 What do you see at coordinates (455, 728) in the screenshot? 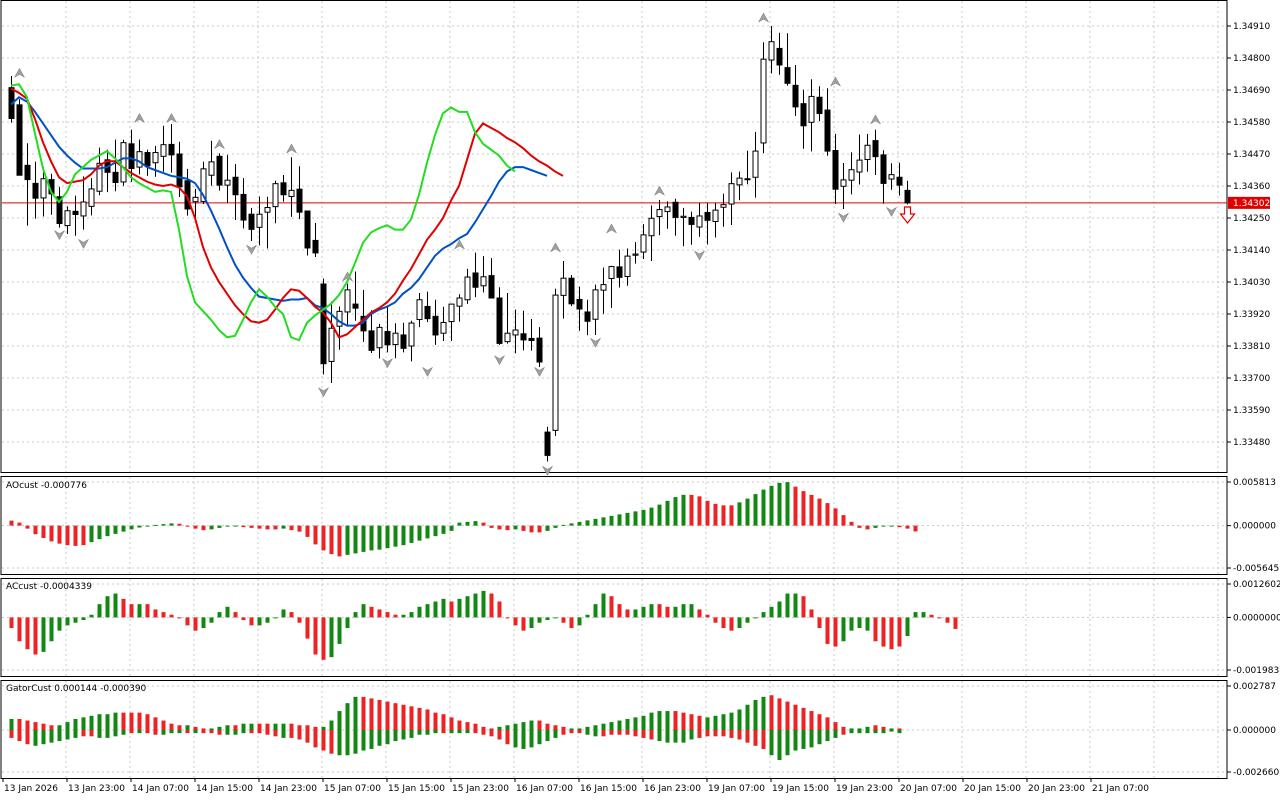
I see `gator-panel` at bounding box center [455, 728].